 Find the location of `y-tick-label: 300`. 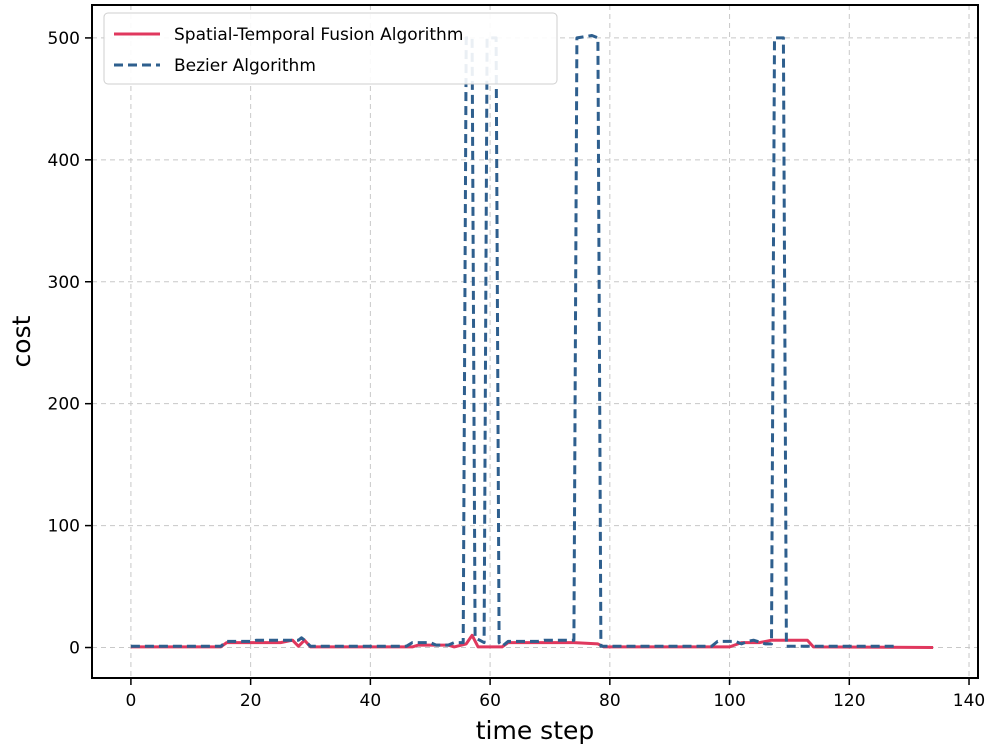

y-tick-label: 300 is located at coordinates (64, 283).